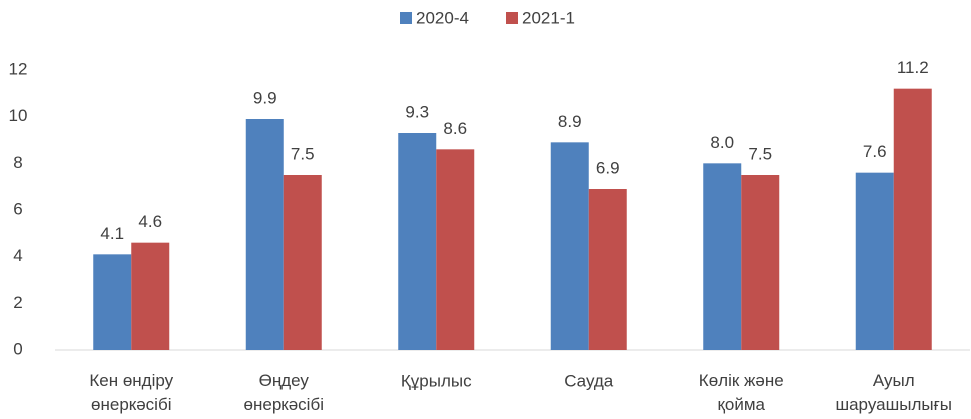  I want to click on data-label: 7.6, so click(875, 151).